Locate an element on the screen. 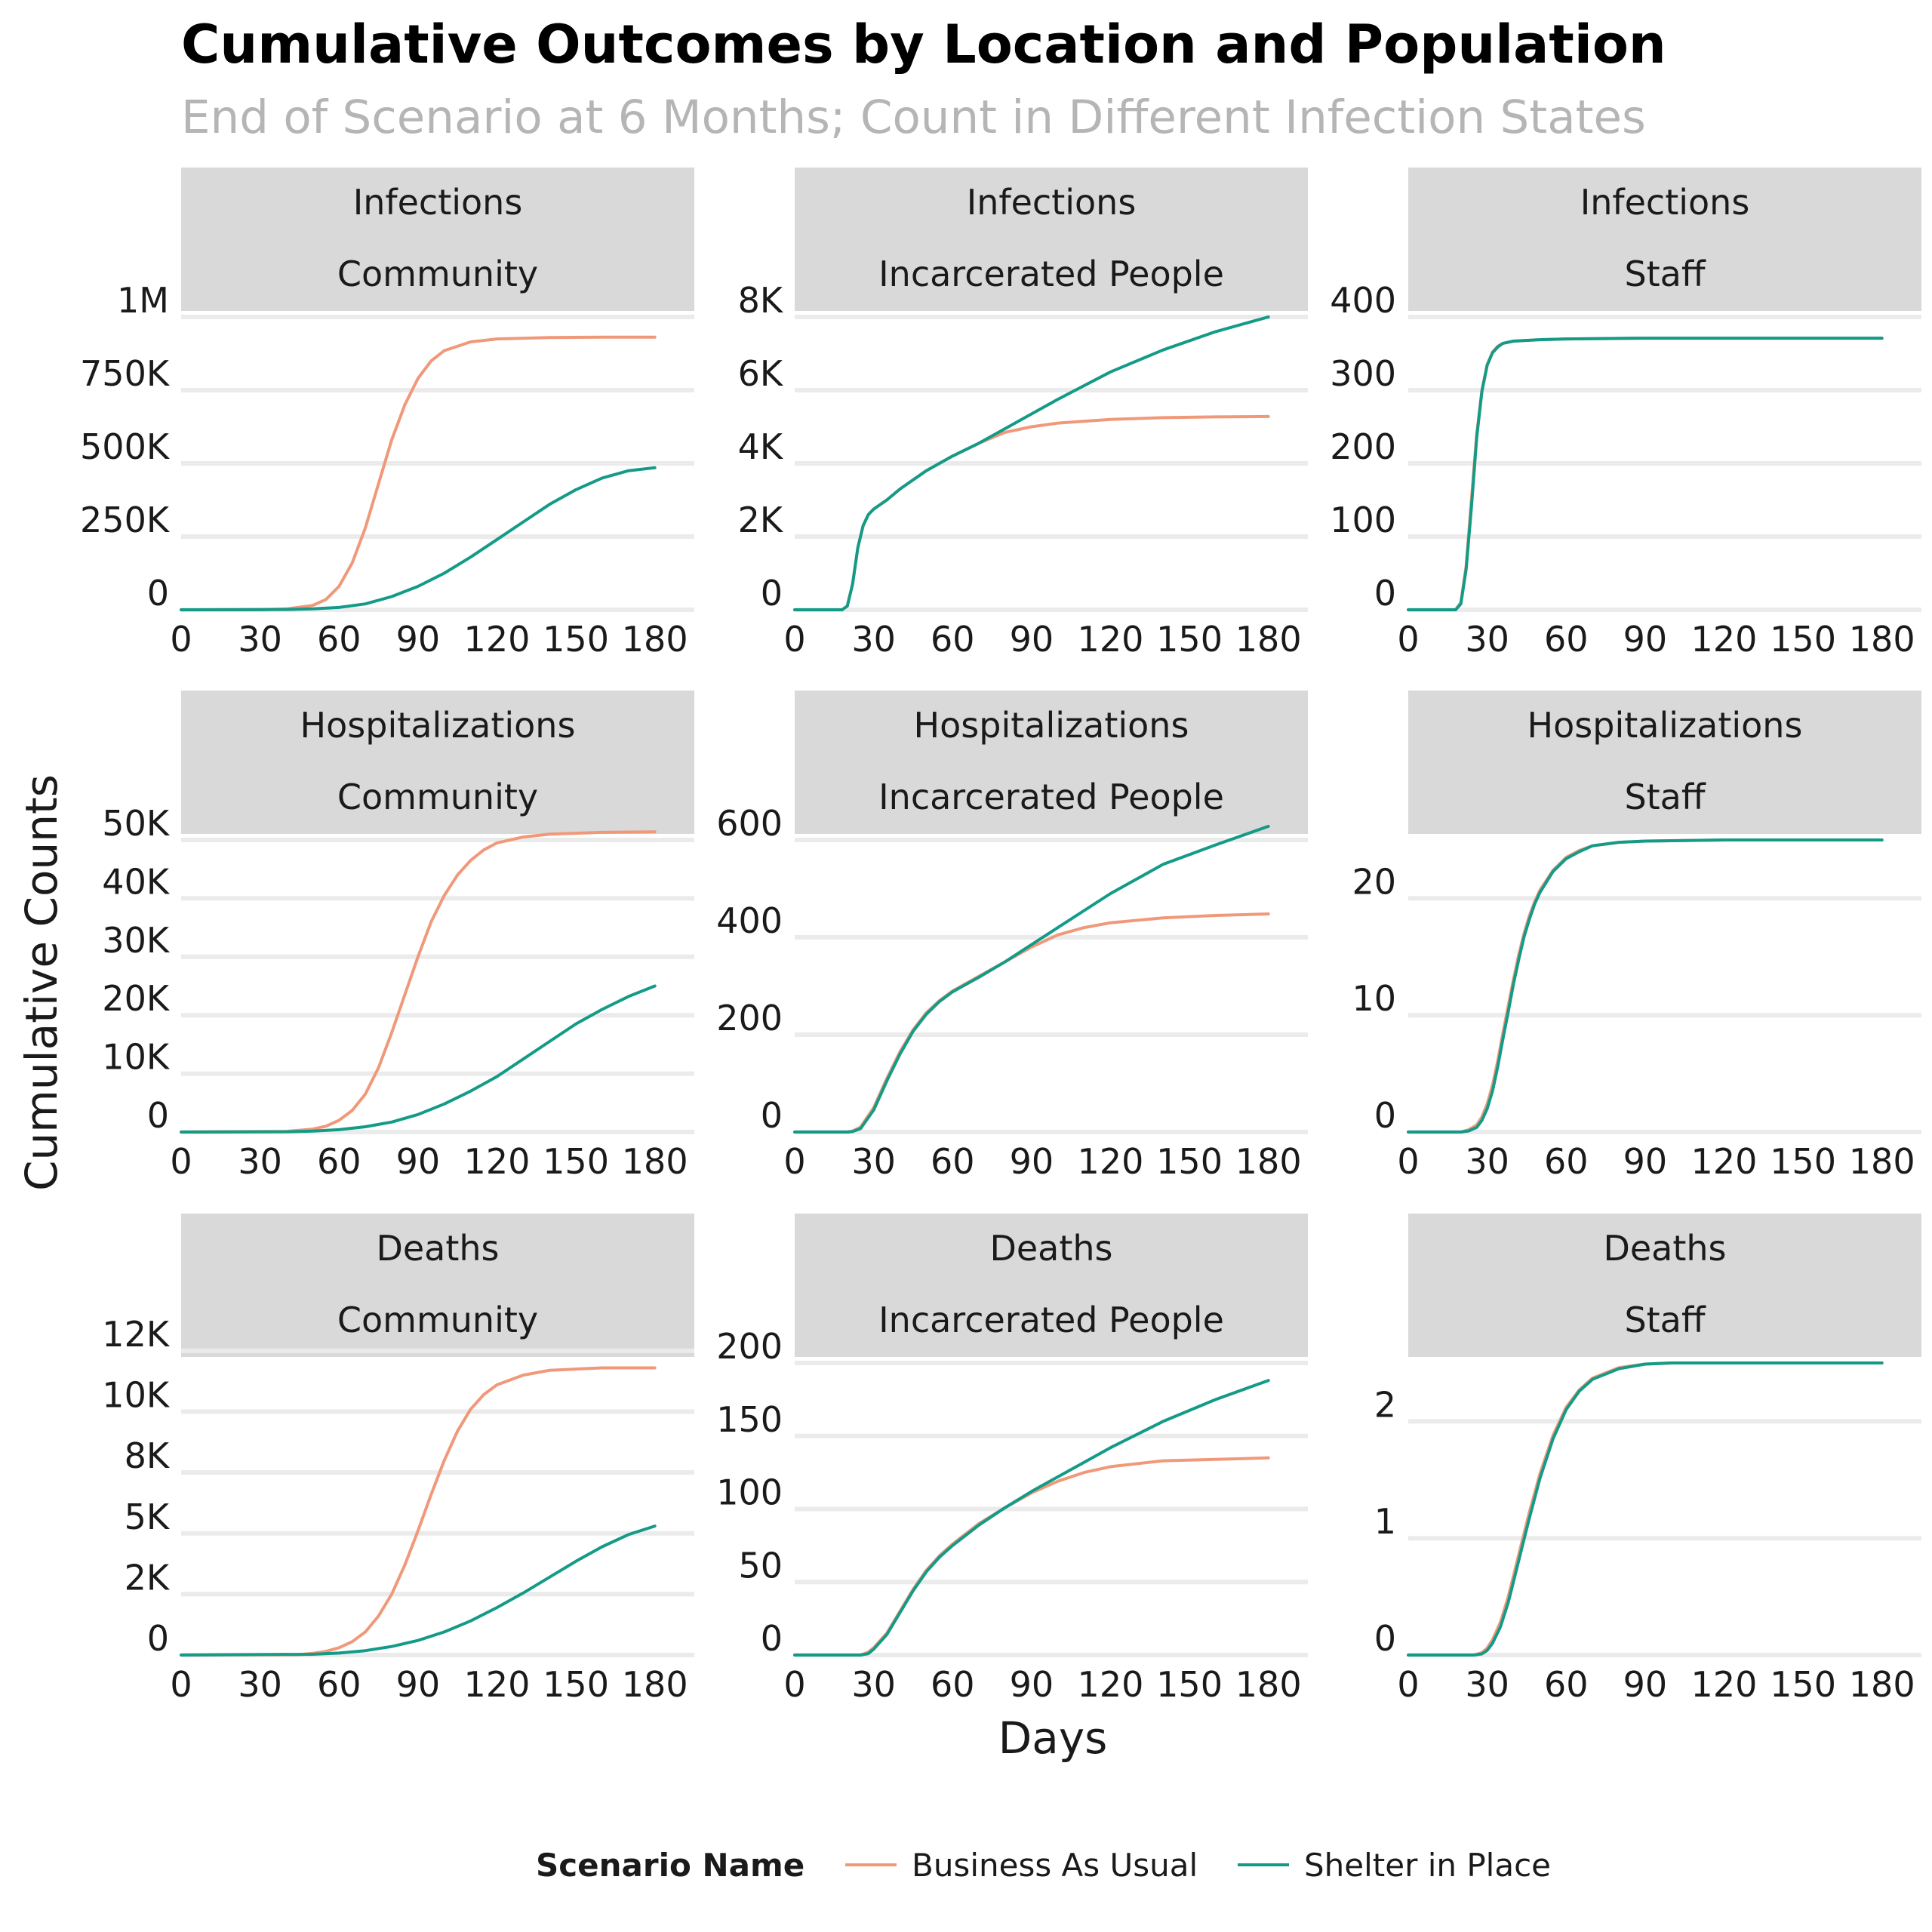  y-tick-label: 150 is located at coordinates (749, 1419).